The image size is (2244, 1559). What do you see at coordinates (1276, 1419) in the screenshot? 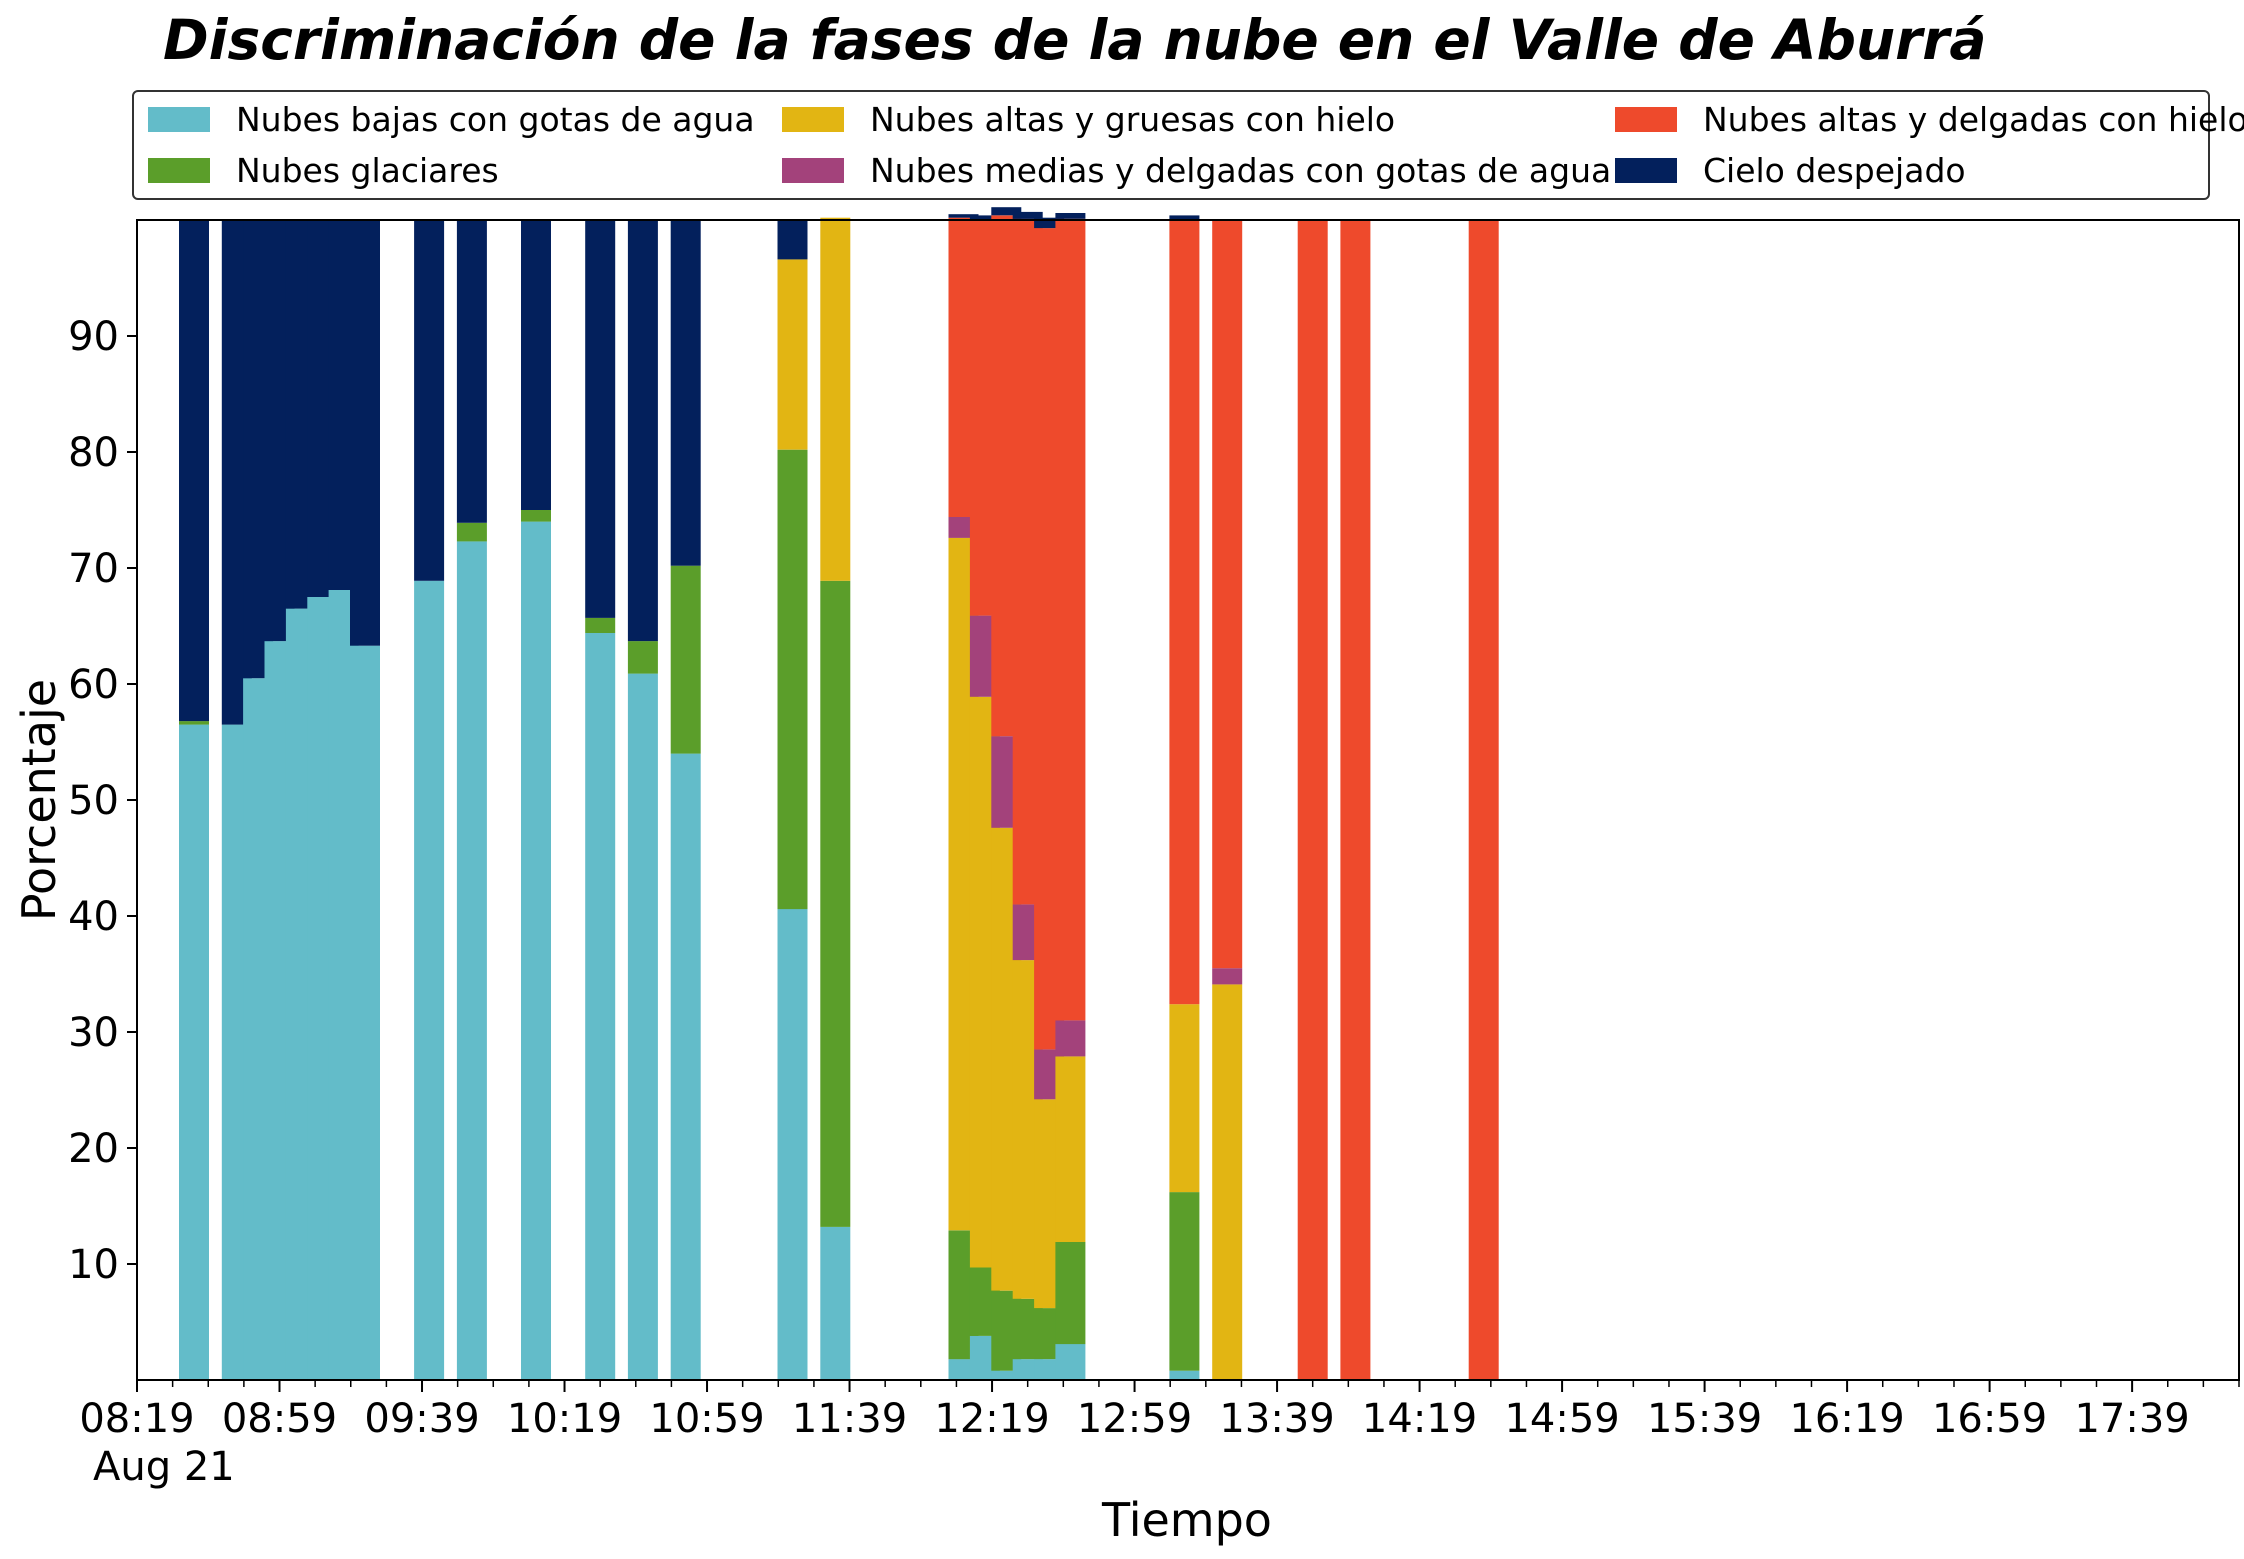
I see `x-tick-label-8: 13:39` at bounding box center [1276, 1419].